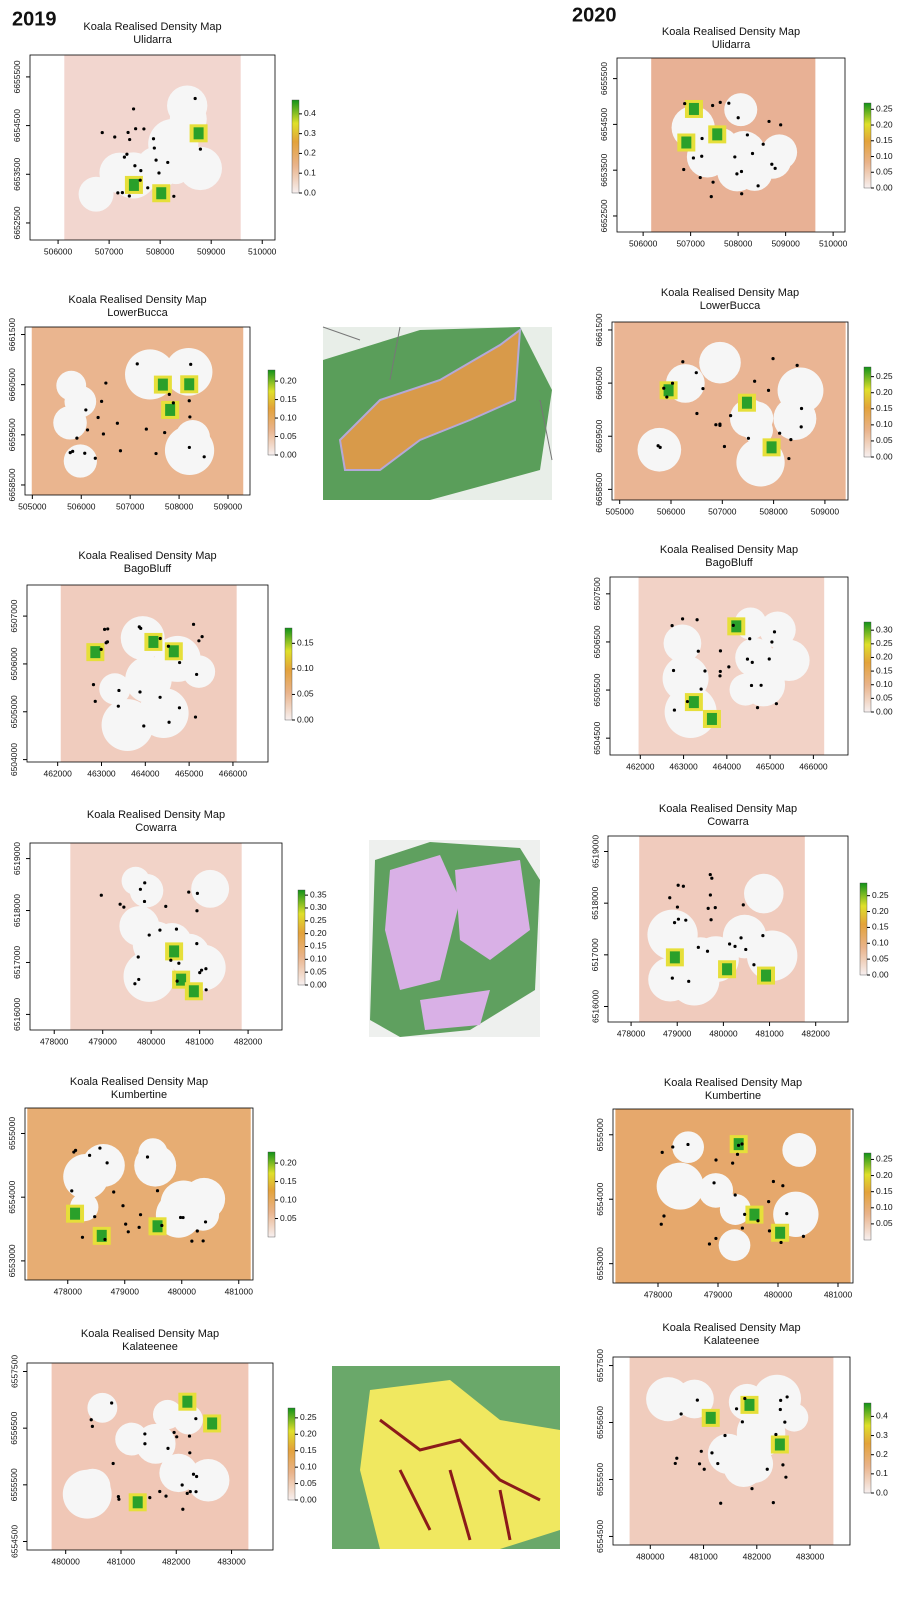 The image size is (915, 1597). I want to click on y-tick-label: 6556500, so click(600, 1422).